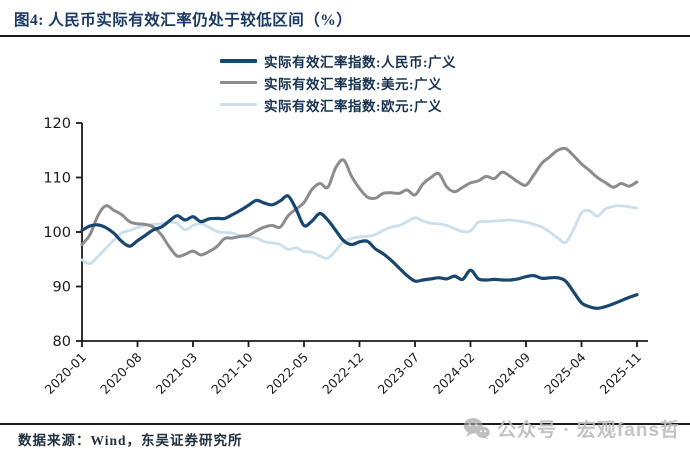  Describe the element at coordinates (57, 179) in the screenshot. I see `y-tick-label: 110` at that location.